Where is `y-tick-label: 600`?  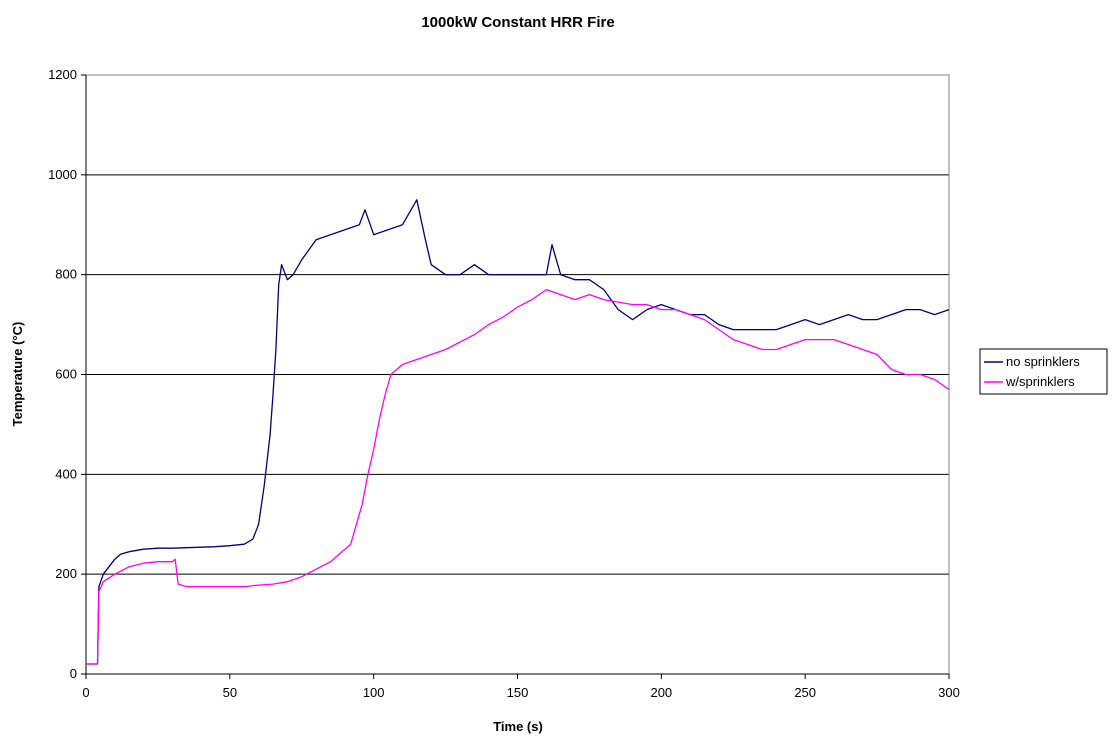 y-tick-label: 600 is located at coordinates (66, 374).